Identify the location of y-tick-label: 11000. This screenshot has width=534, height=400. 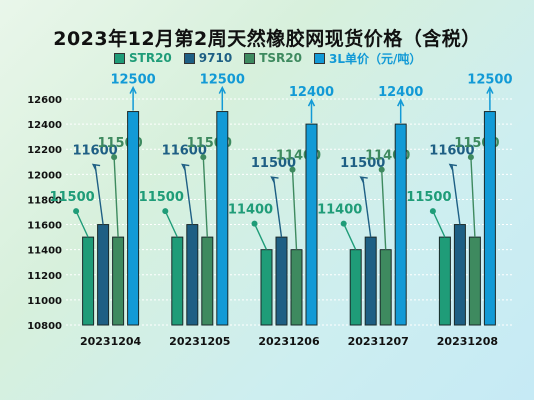
(44, 301).